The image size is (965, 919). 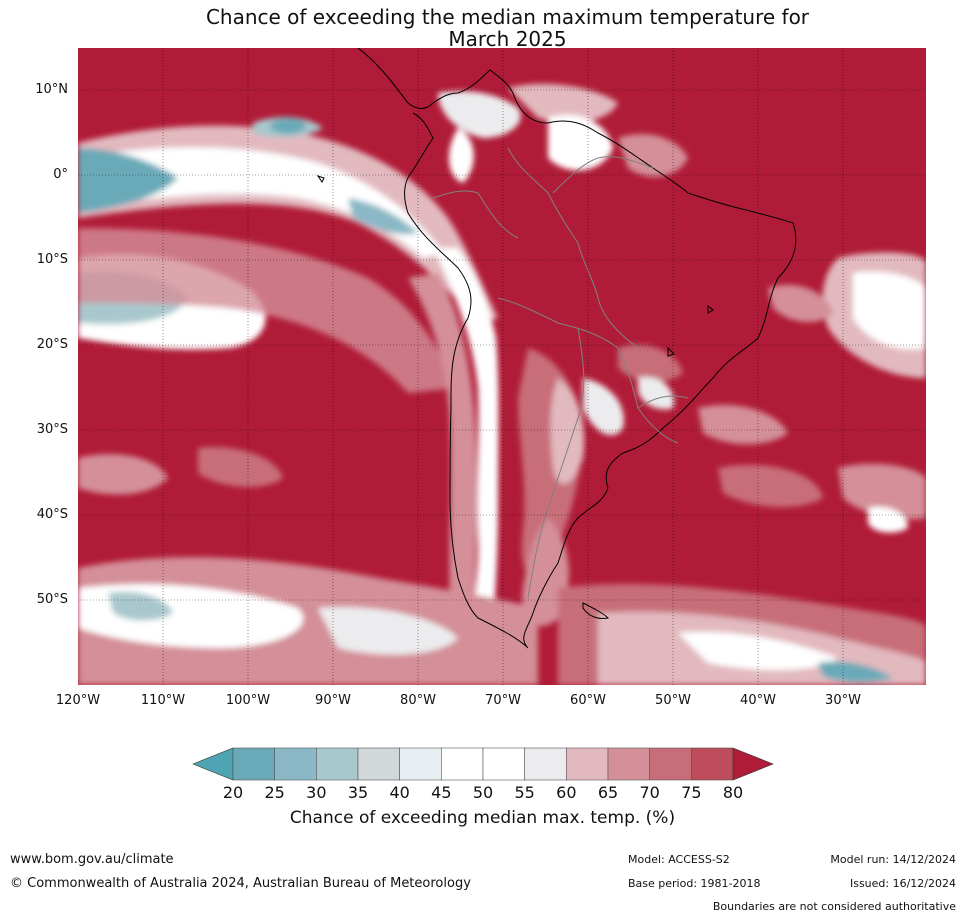 What do you see at coordinates (92, 859) in the screenshot?
I see `footer-website: www.bom.gov.au/climate` at bounding box center [92, 859].